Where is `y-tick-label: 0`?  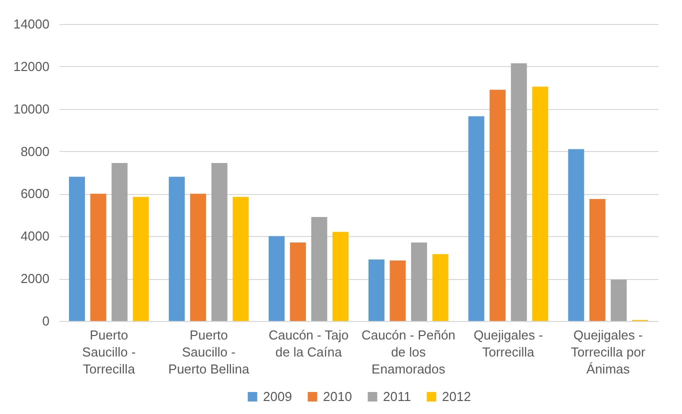 y-tick-label: 0 is located at coordinates (46, 321).